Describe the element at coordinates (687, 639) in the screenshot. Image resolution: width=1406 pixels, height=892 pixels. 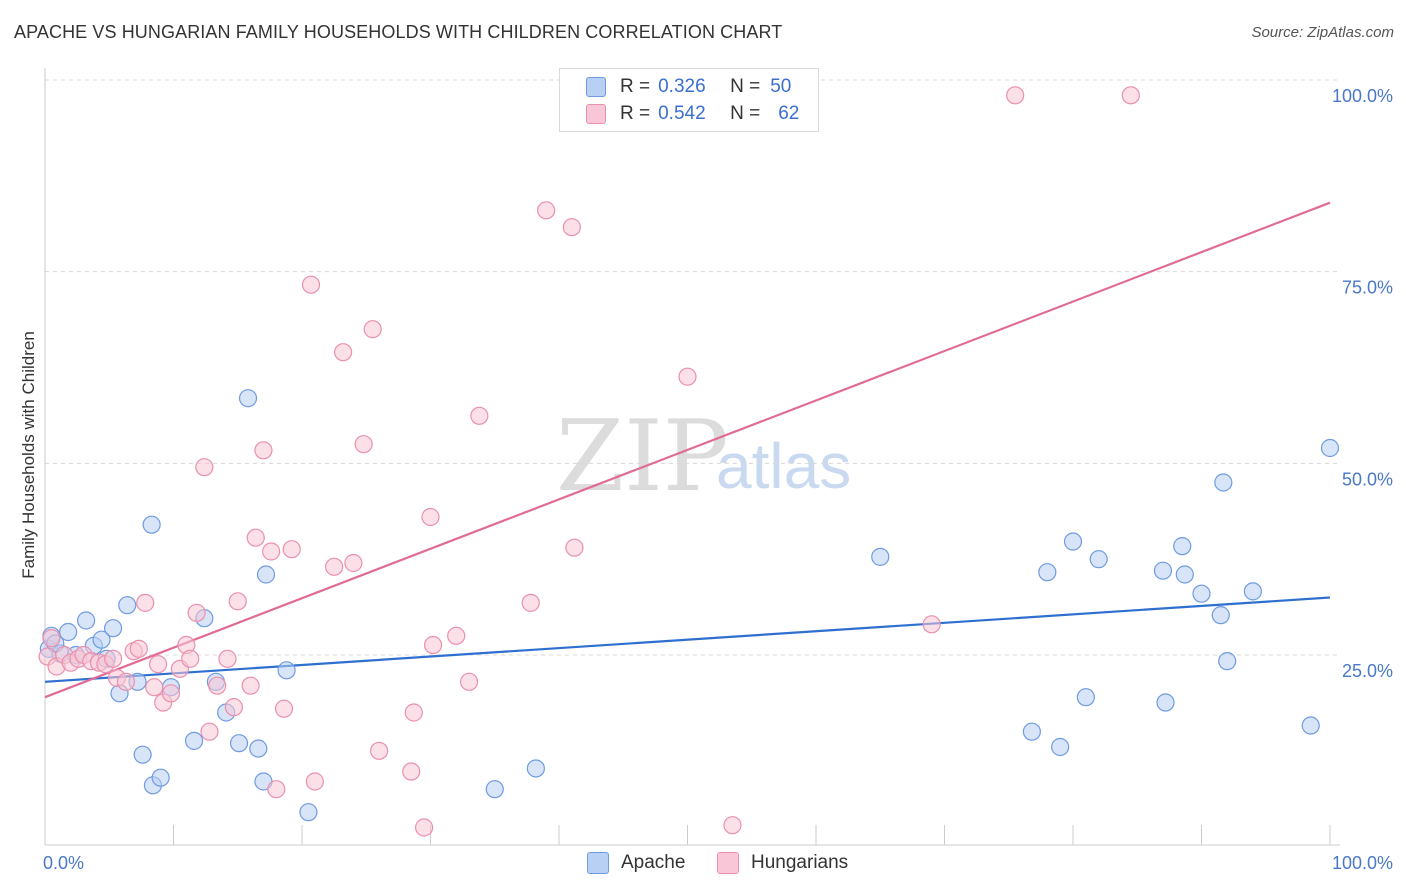
I see `apache-trend-line` at that location.